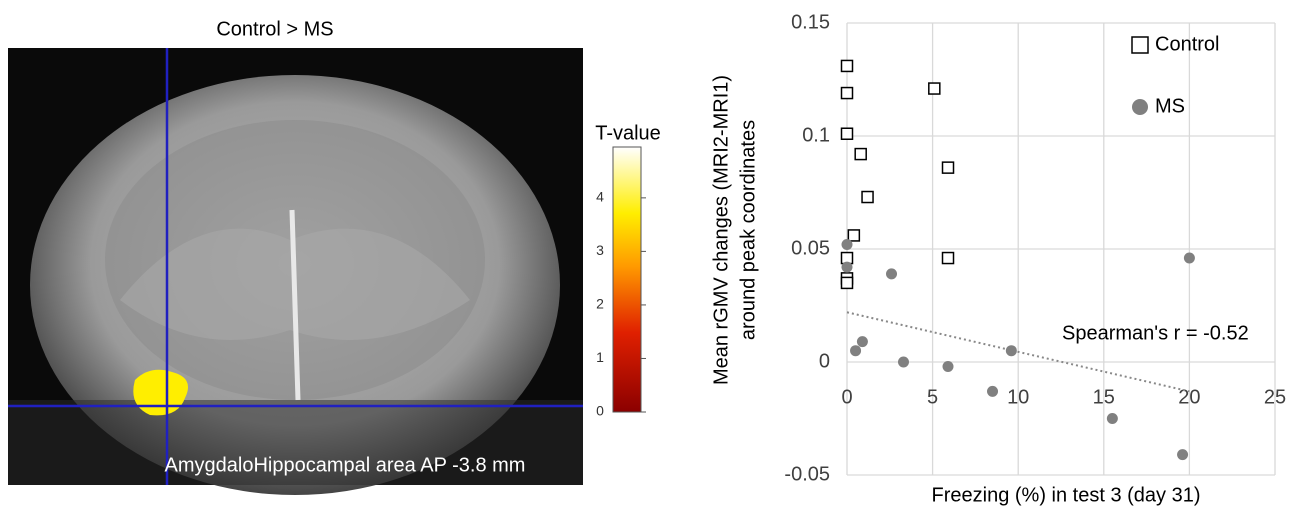 The image size is (1304, 530). Describe the element at coordinates (600, 304) in the screenshot. I see `colorbar-tick-label: 2` at that location.